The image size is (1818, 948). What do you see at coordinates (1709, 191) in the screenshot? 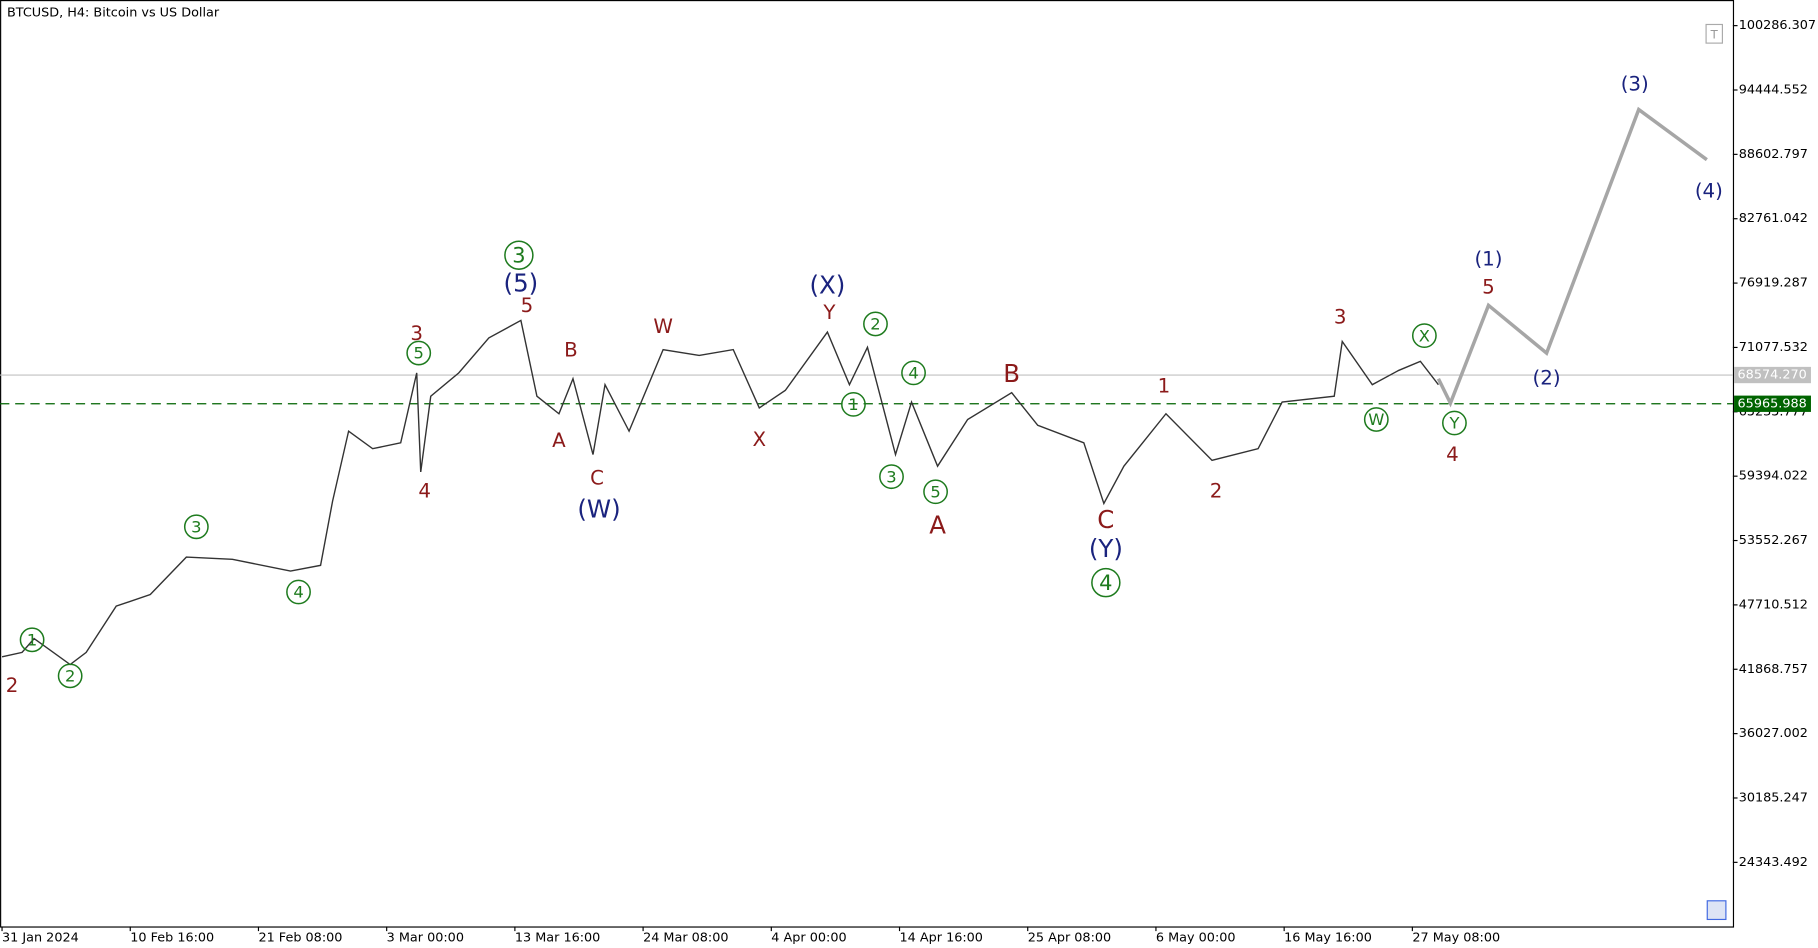
I see `wave-label: (4)` at bounding box center [1709, 191].